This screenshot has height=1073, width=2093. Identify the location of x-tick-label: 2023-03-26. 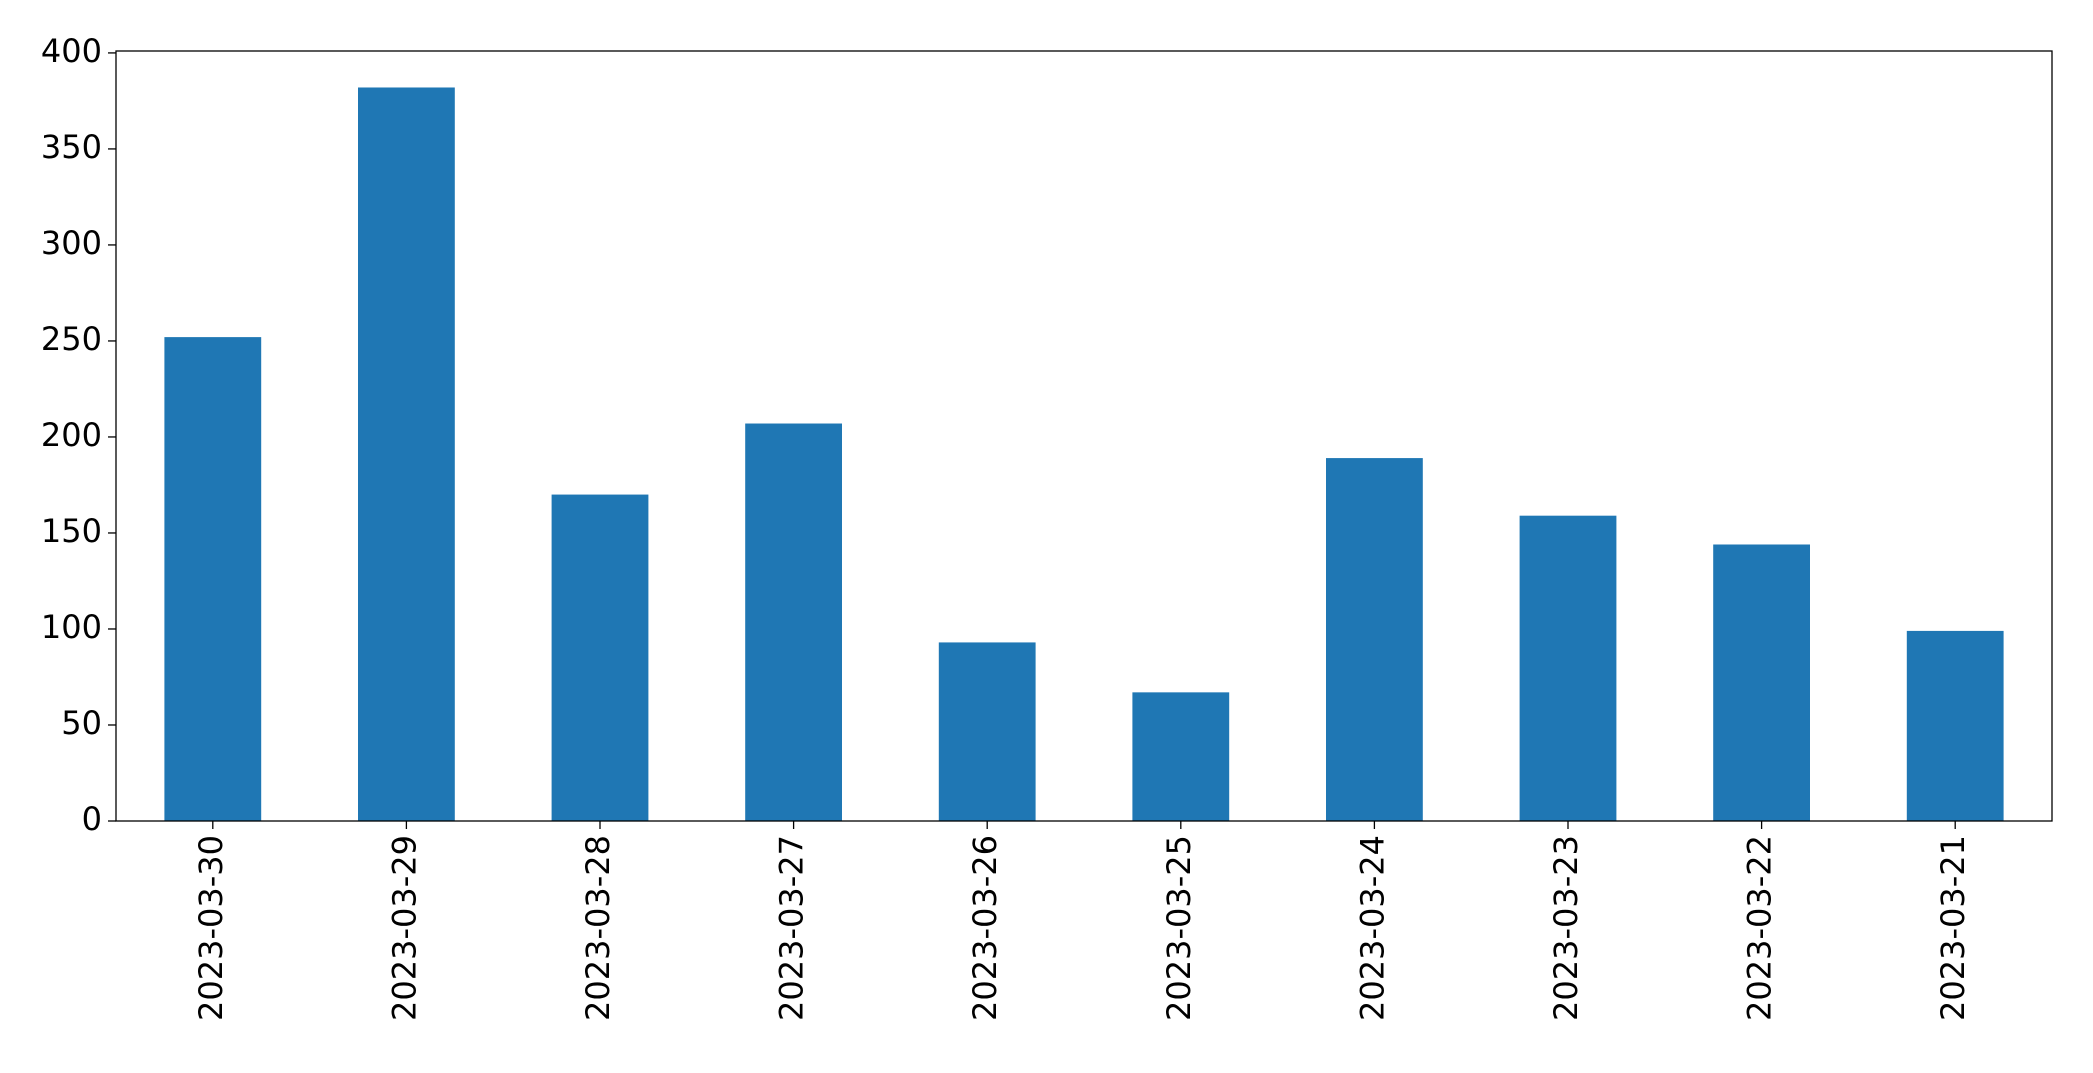
(985, 928).